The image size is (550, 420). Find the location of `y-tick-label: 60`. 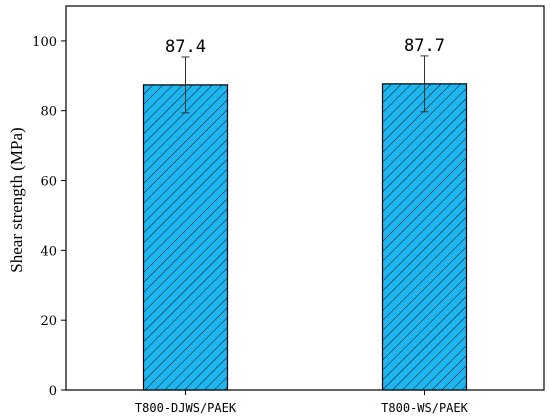

y-tick-label: 60 is located at coordinates (48, 182).